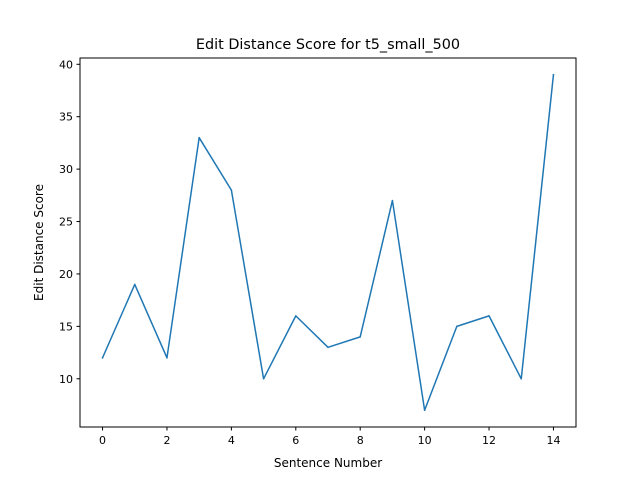  I want to click on x-tick-label: 8, so click(360, 440).